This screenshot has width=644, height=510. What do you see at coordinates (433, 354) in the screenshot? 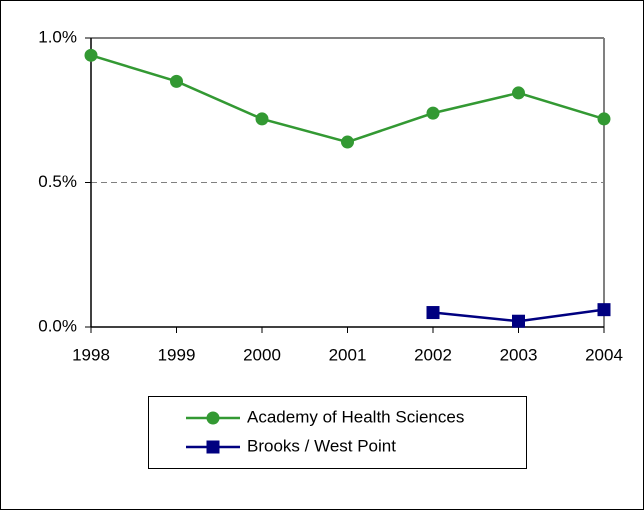
I see `x-tick-label: 2002` at bounding box center [433, 354].